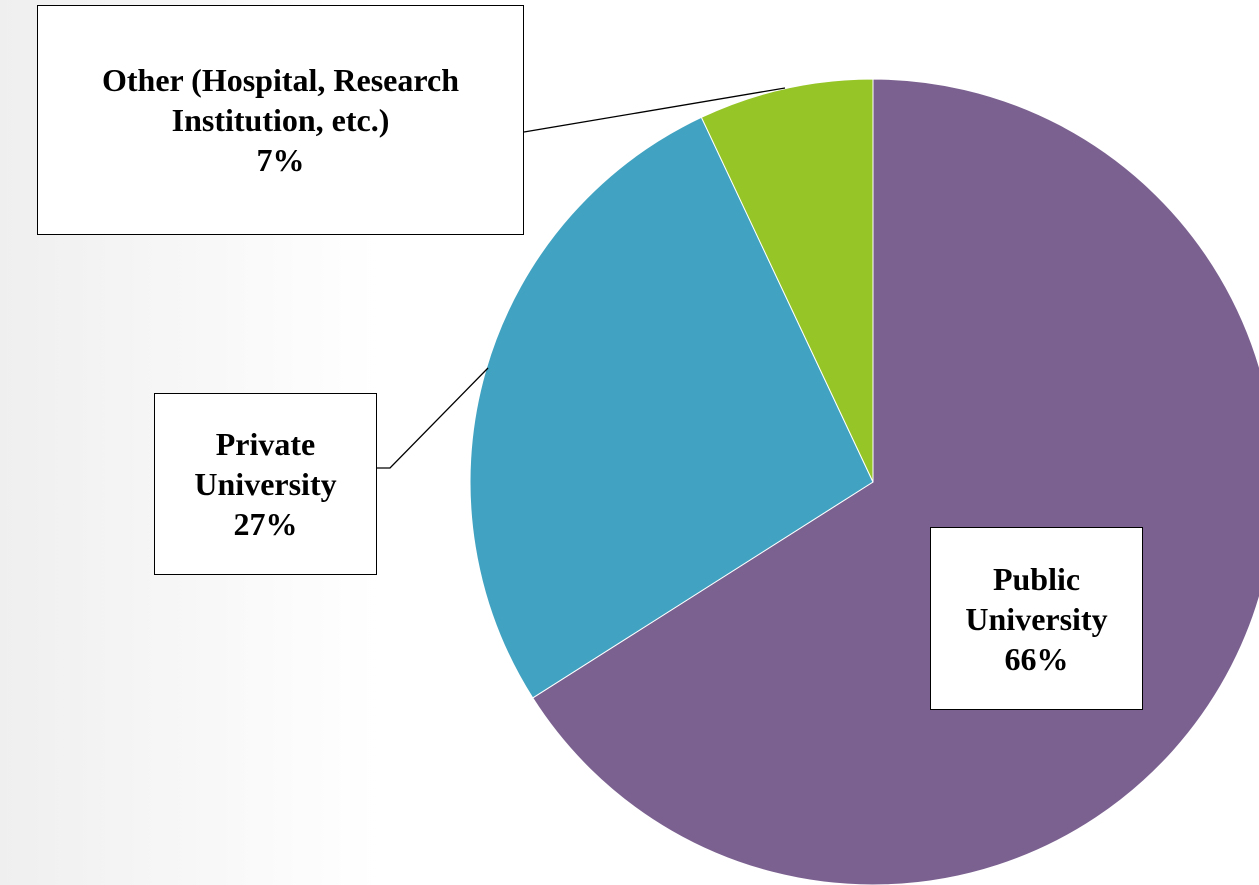 The width and height of the screenshot is (1259, 885). Describe the element at coordinates (265, 464) in the screenshot. I see `label-category: Private University` at that location.